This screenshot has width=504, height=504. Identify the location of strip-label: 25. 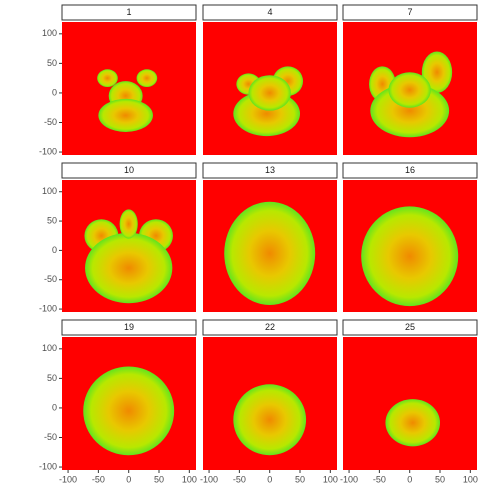
(410, 327).